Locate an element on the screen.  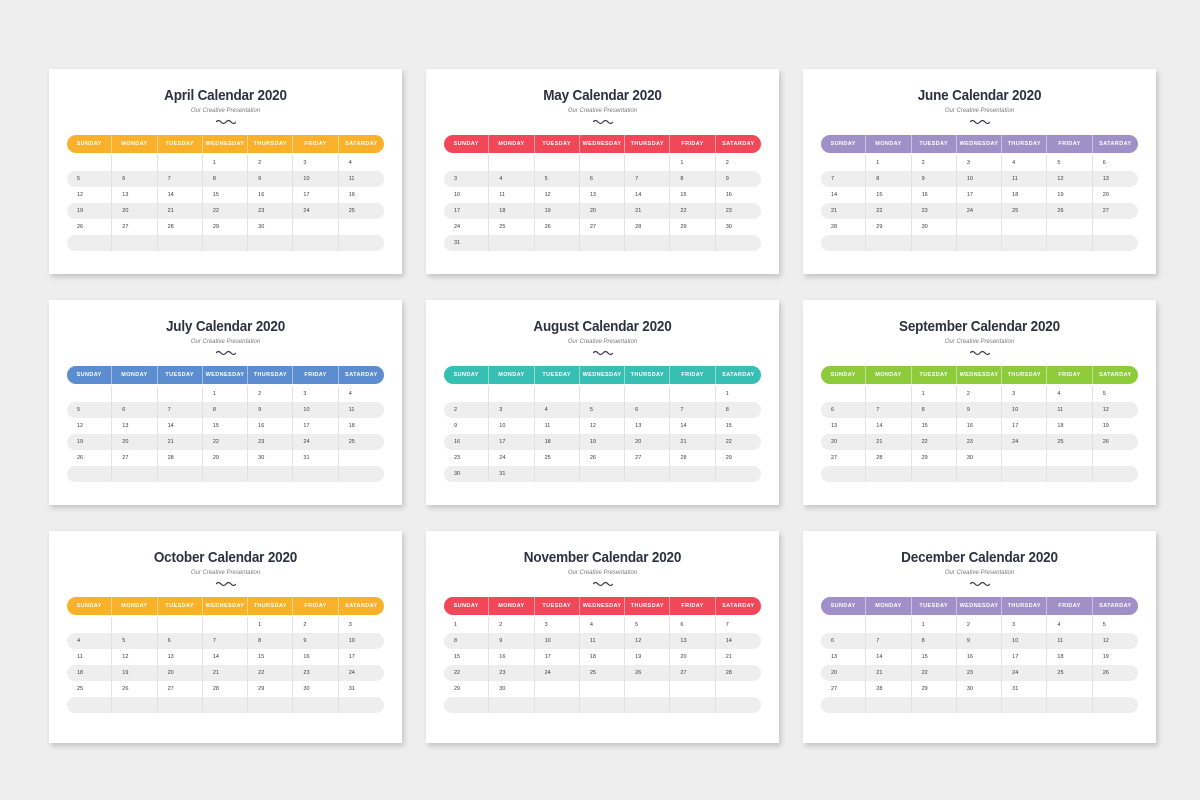
calendar-title: June Calendar 2020 is located at coordinates (979, 95).